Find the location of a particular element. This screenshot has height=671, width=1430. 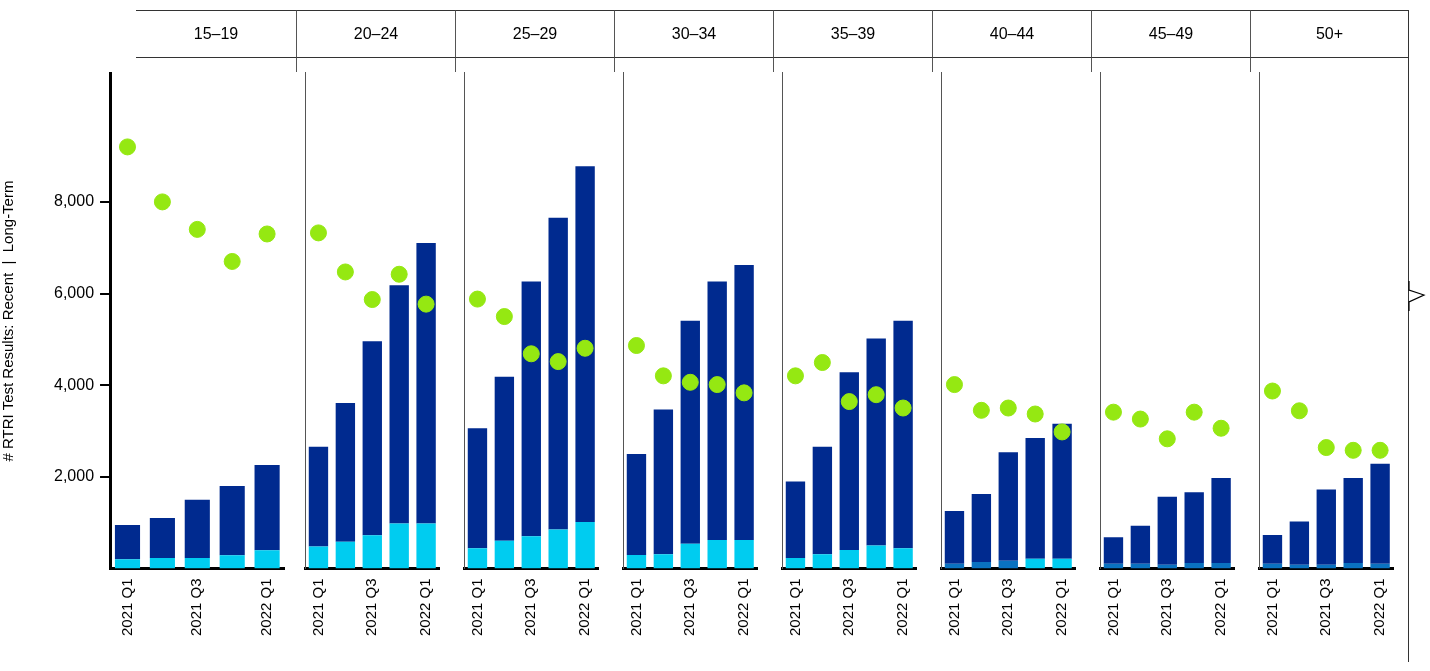

chart-title: 30–34 is located at coordinates (693, 34).